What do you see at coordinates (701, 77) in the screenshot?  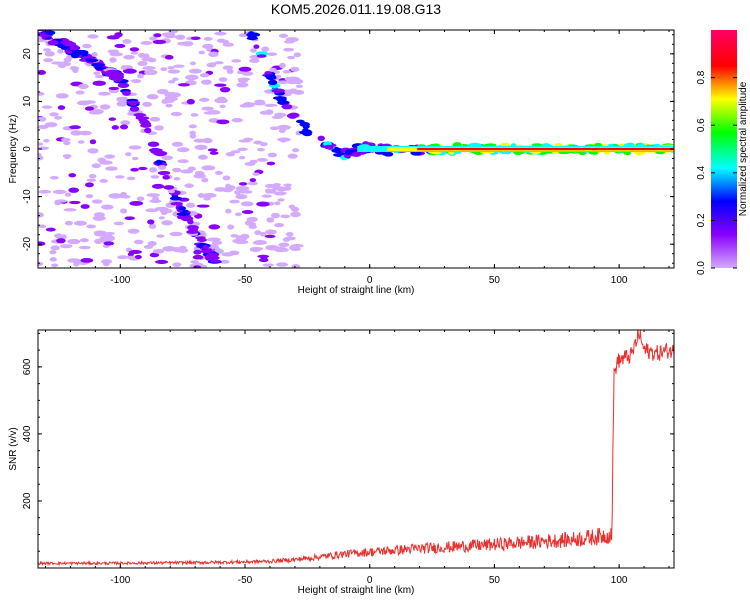 I see `colorbar-tick-label: 0.8` at bounding box center [701, 77].